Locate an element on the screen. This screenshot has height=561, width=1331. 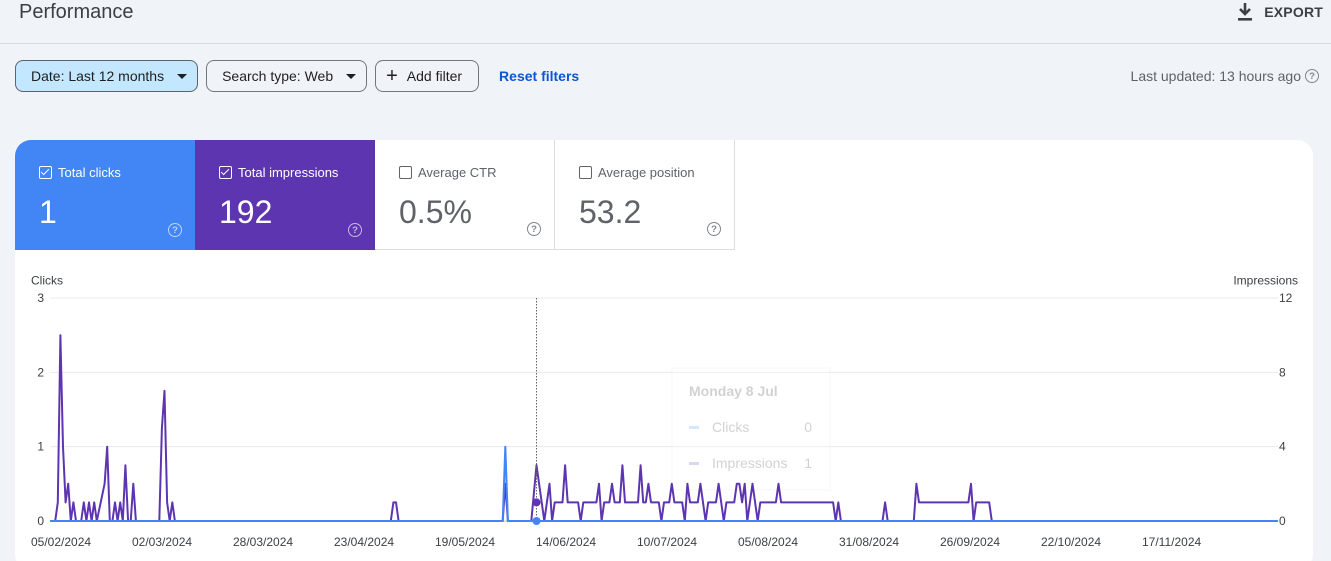
right-tick-label: 0 is located at coordinates (1282, 521).